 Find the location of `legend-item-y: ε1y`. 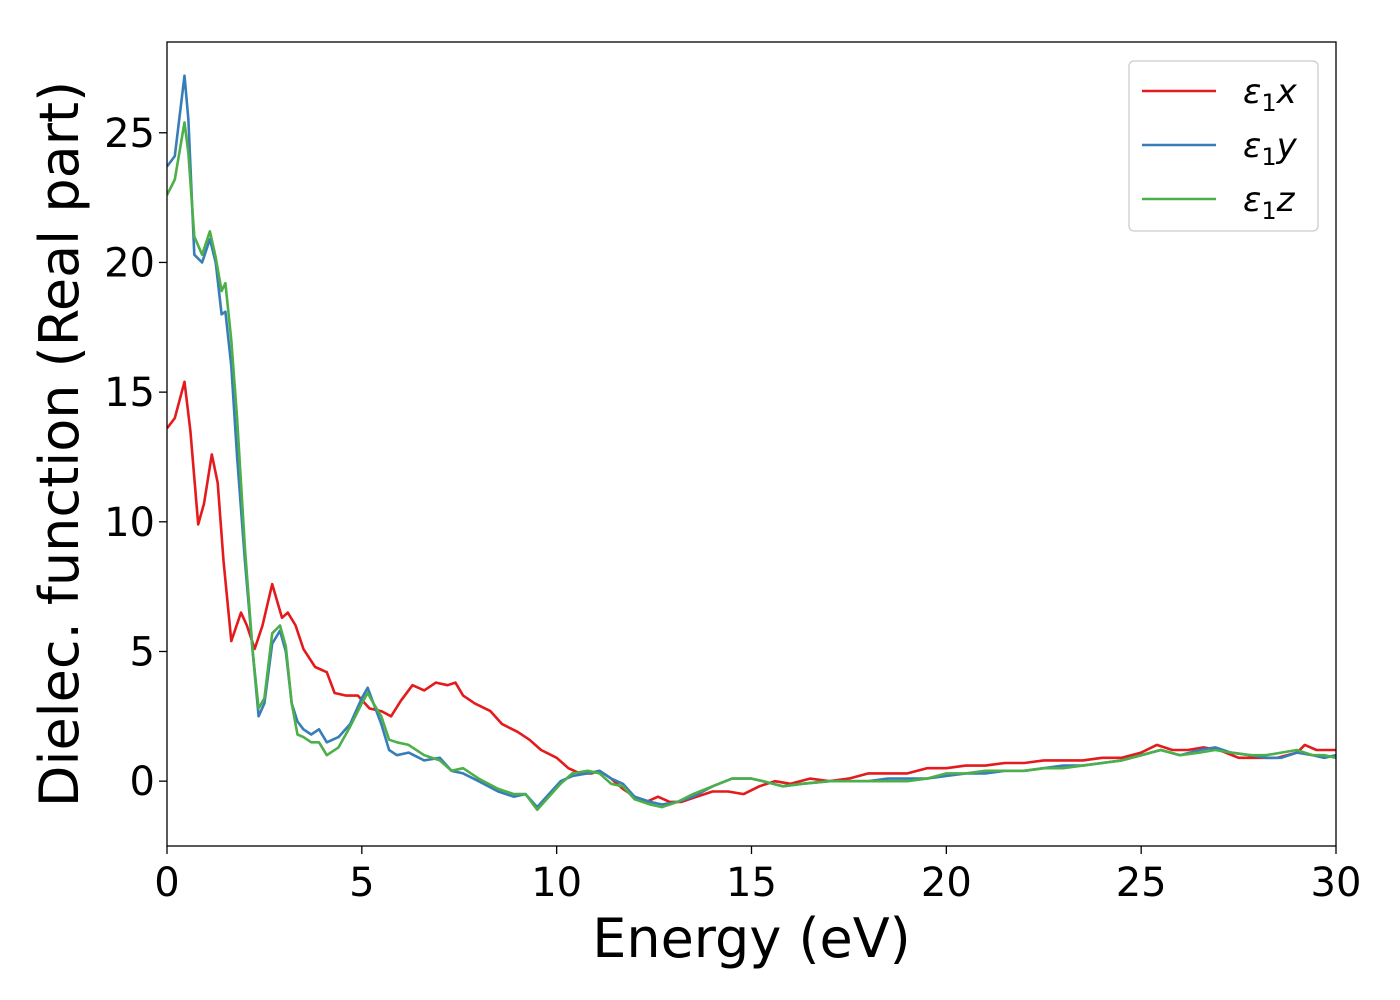

legend-item-y: ε1y is located at coordinates (1220, 148).